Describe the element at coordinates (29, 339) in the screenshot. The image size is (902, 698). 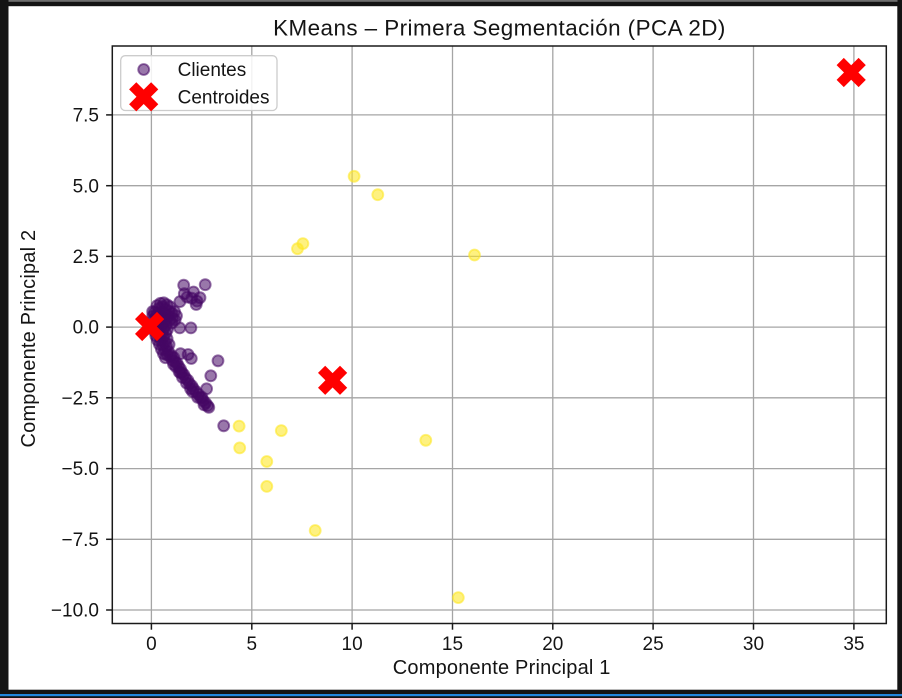
I see `svg-text: Componente Principal 2` at that location.